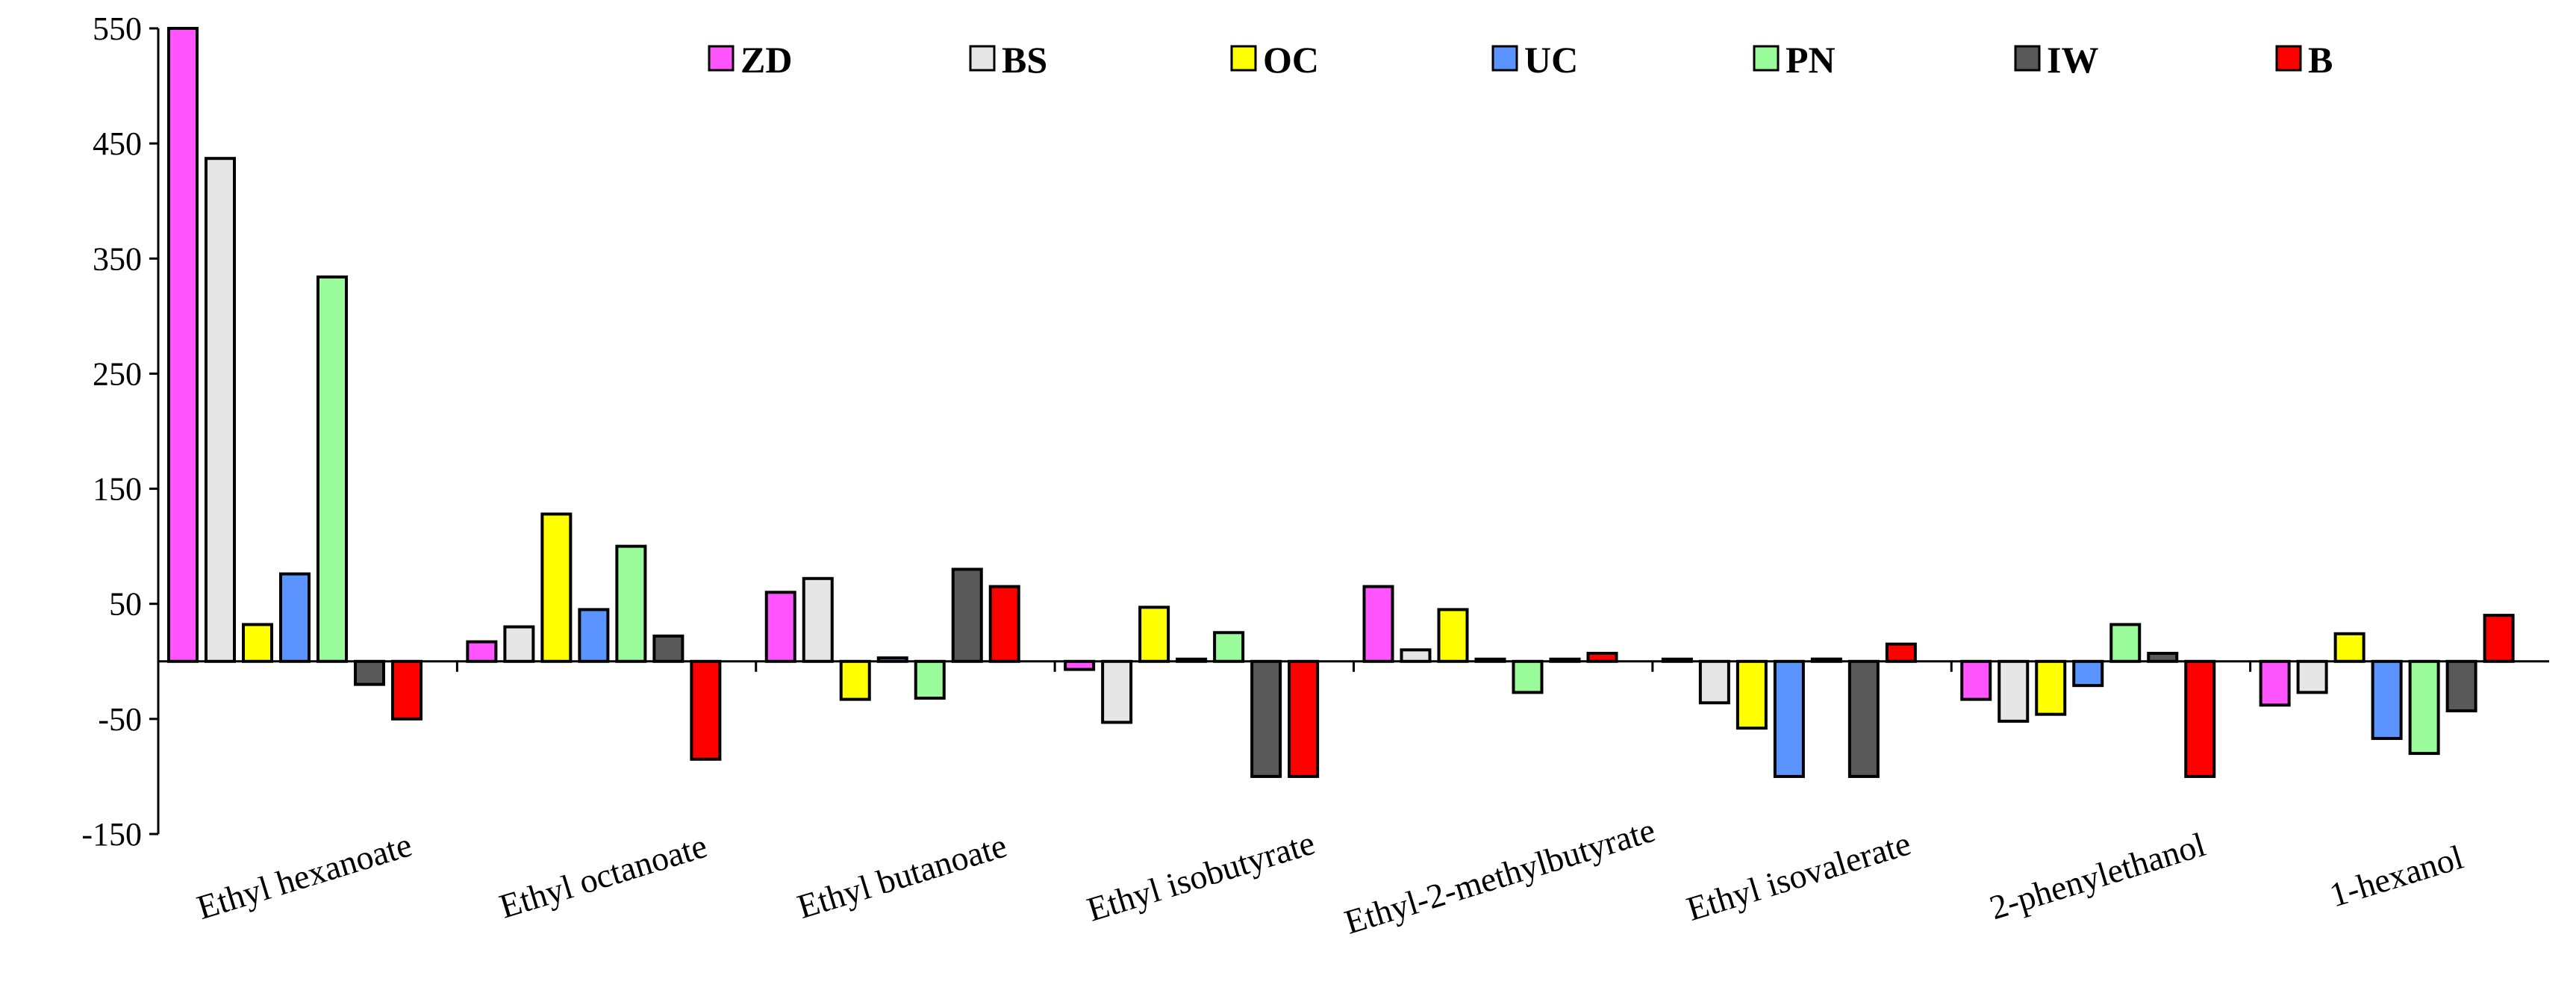 The height and width of the screenshot is (1002, 2576). I want to click on legend-swatch-zd, so click(721, 58).